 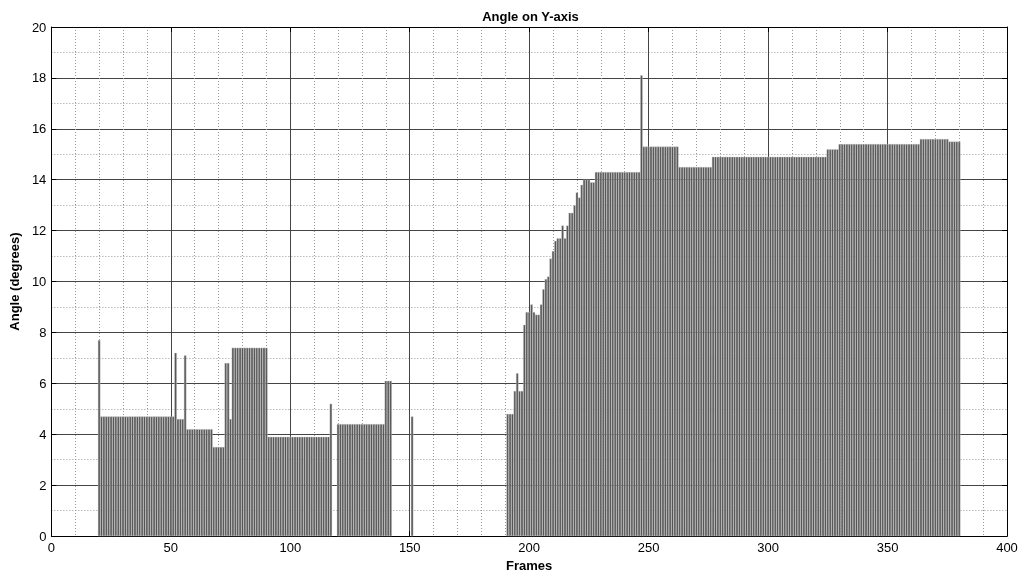 I want to click on x-tick-label: 300, so click(x=768, y=548).